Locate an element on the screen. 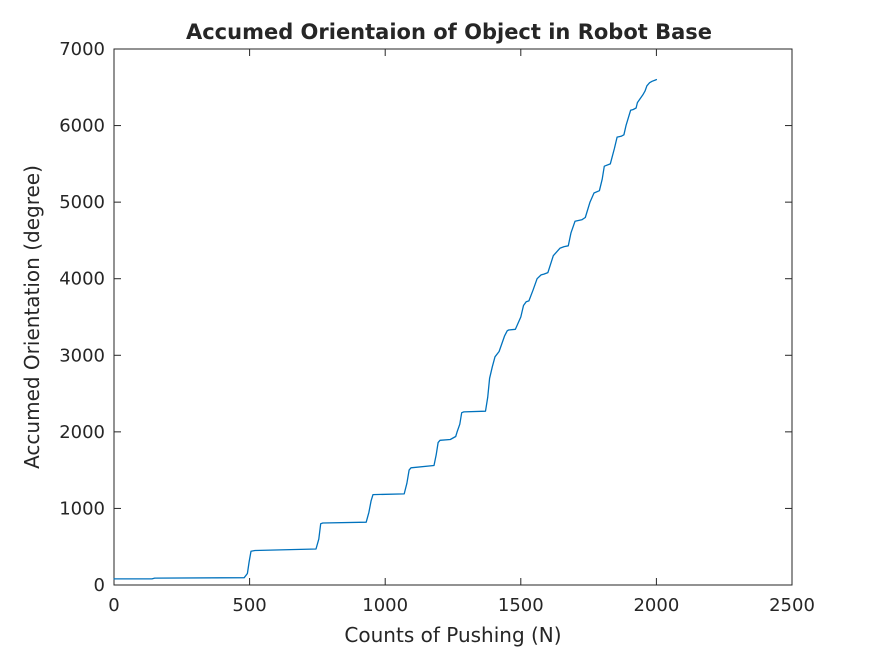  x-tick-label: 1500 is located at coordinates (521, 605).